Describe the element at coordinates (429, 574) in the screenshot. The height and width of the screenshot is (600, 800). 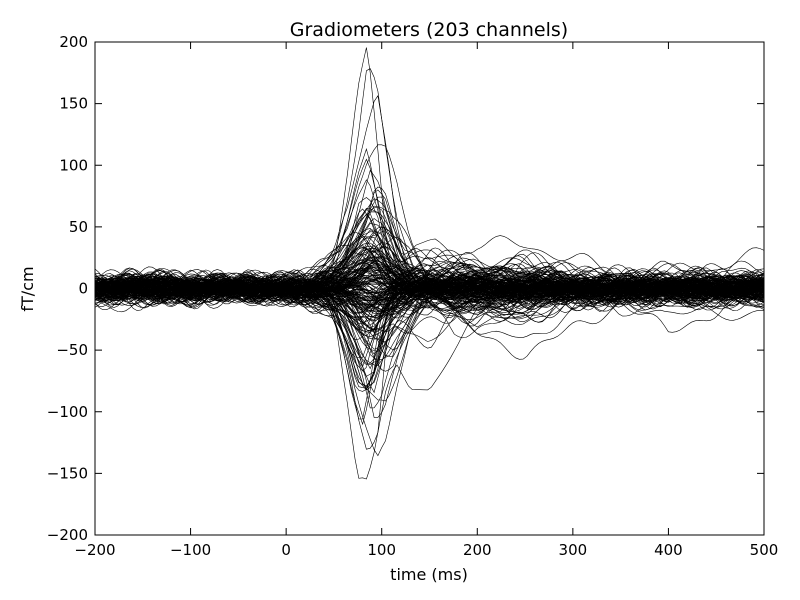
I see `x-axis-label: time (ms)` at that location.